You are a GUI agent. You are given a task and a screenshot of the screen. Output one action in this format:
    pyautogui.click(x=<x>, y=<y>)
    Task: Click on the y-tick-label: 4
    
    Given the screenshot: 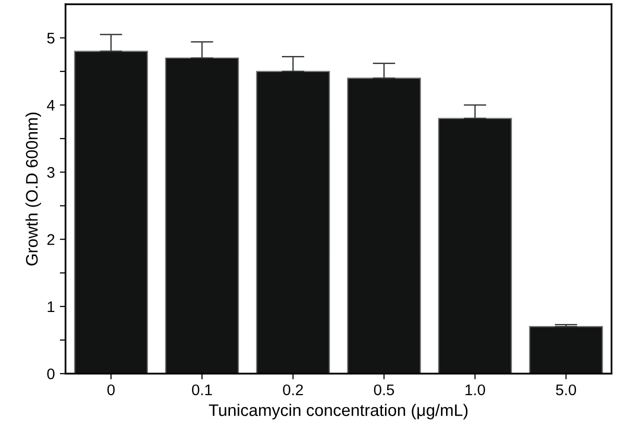 What is the action you would take?
    pyautogui.click(x=50, y=105)
    